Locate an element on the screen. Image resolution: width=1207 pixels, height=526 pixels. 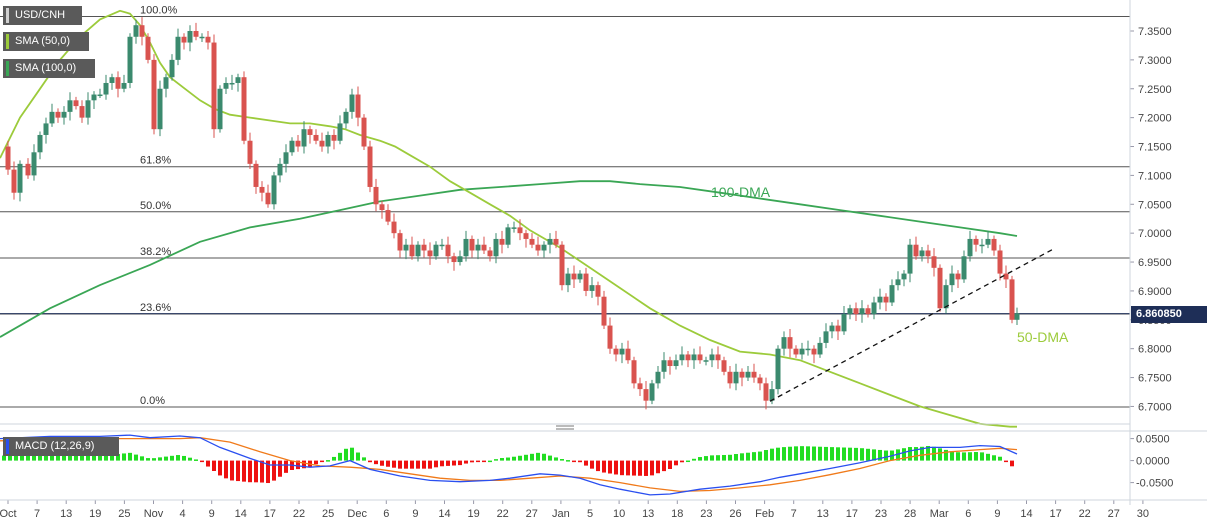
time-tick-label: Oct is located at coordinates (8, 514).